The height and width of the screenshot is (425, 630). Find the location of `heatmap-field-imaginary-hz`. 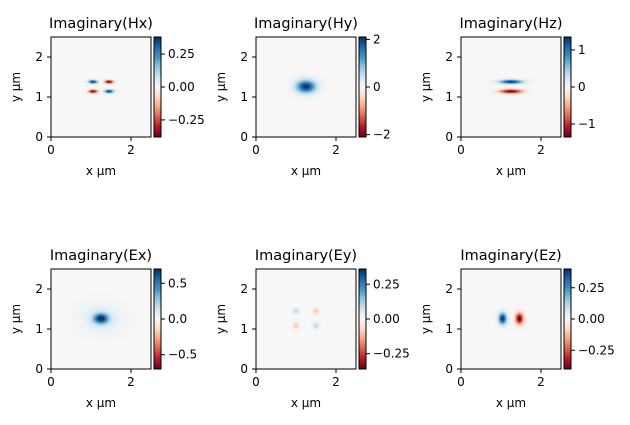

heatmap-field-imaginary-hz is located at coordinates (511, 87).